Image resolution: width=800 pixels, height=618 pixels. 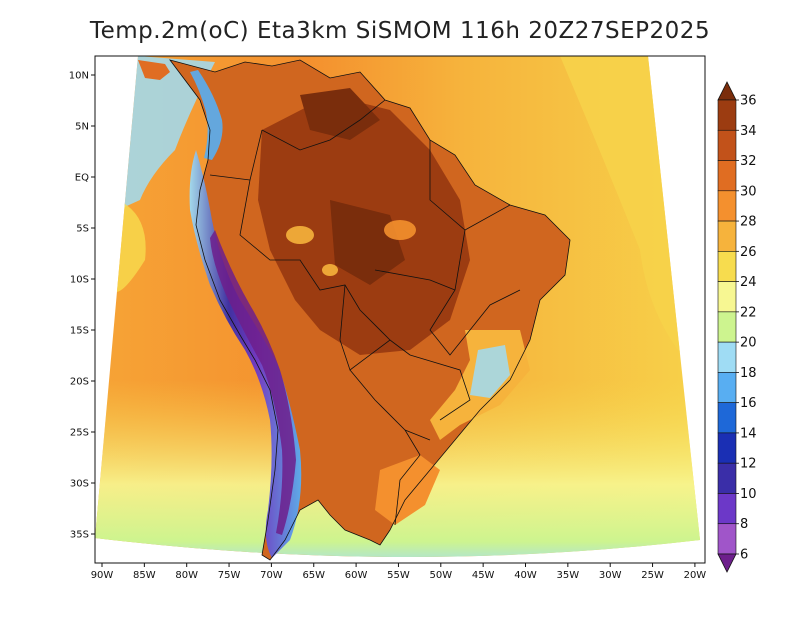 What do you see at coordinates (748, 131) in the screenshot?
I see `colorbar-label: 34` at bounding box center [748, 131].